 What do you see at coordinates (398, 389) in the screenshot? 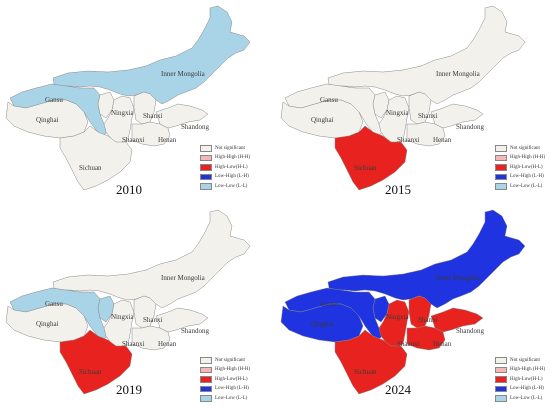
I see `year-label: 2024` at bounding box center [398, 389].